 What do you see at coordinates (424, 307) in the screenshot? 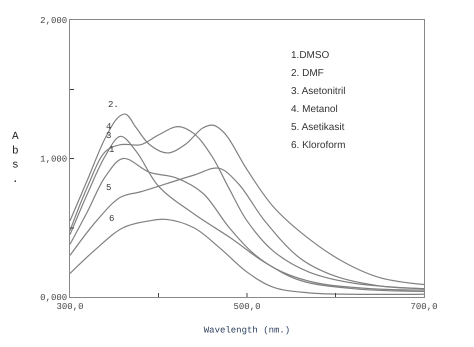
I see `x-tick-label: 700,0` at bounding box center [424, 307].